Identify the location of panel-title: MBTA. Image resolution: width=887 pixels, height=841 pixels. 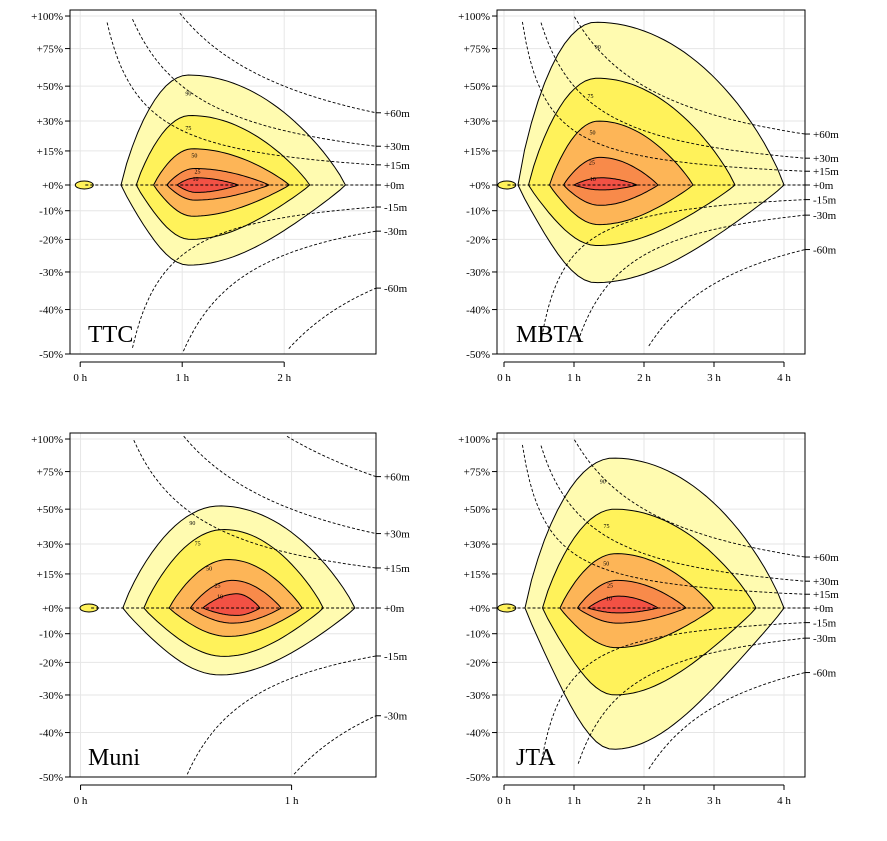
(550, 335).